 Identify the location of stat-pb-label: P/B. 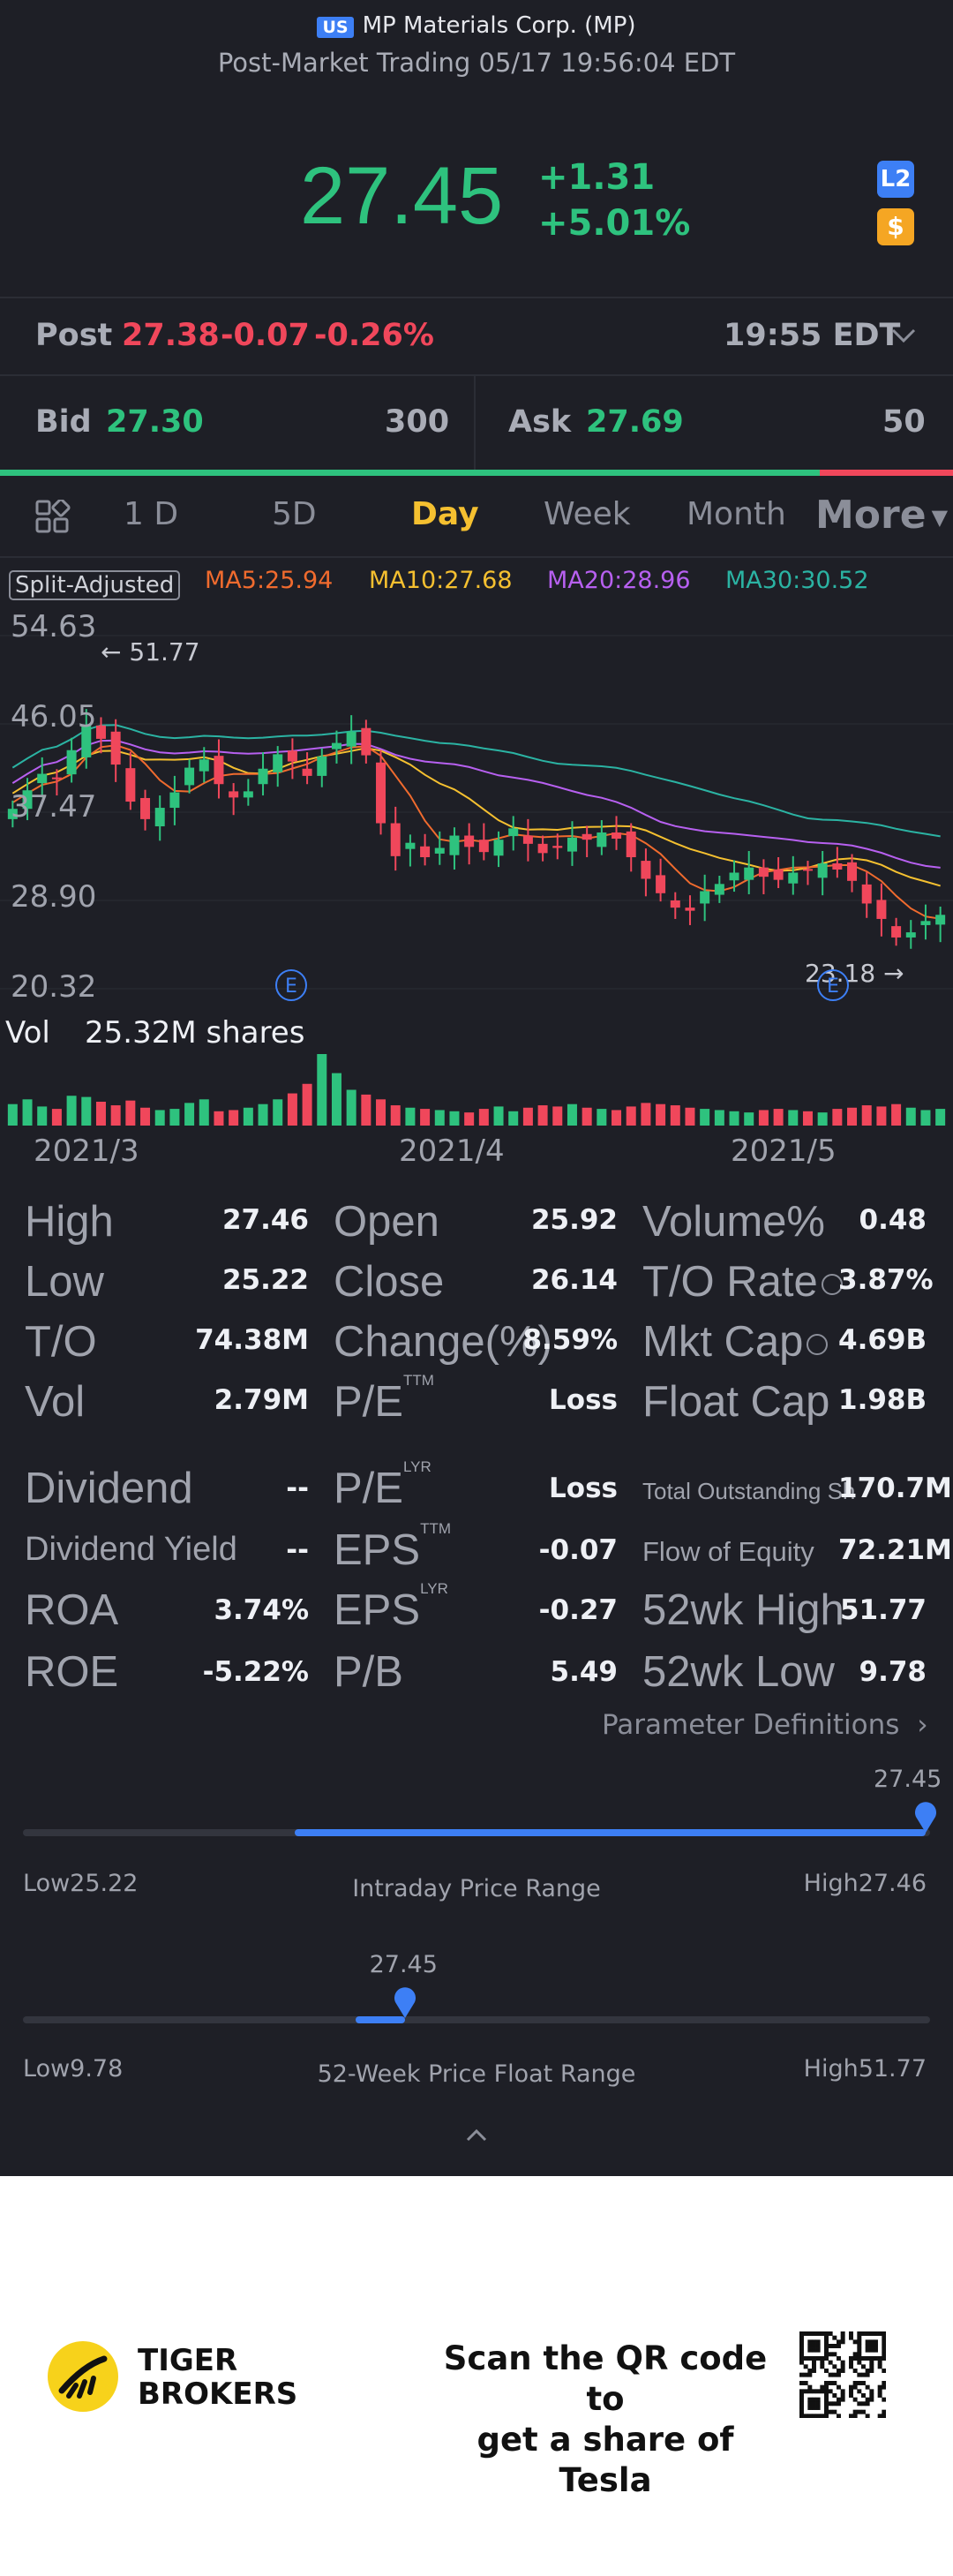
(368, 1672).